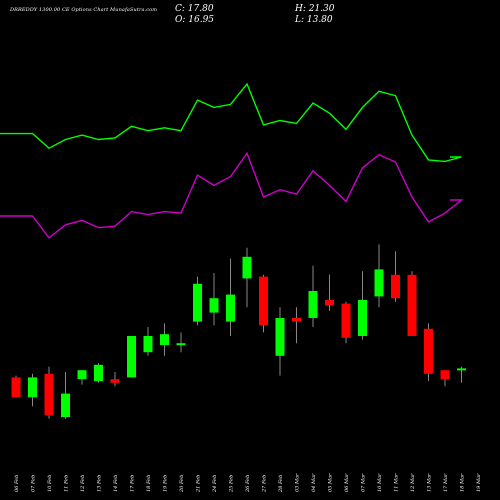  Describe the element at coordinates (364, 482) in the screenshot. I see `x-axis-label: 07 Mar` at that location.